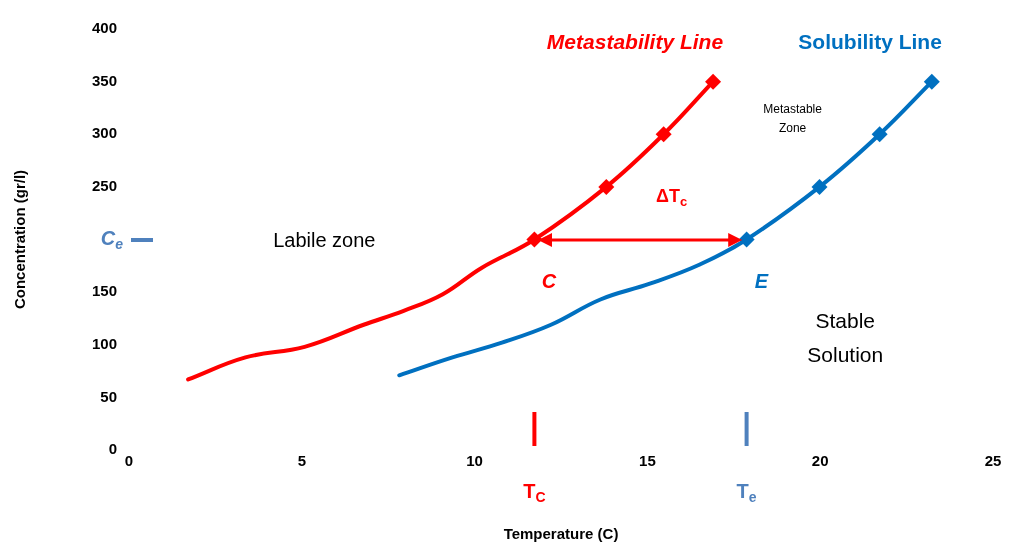 This screenshot has width=1023, height=554. I want to click on y-tick-label: 400, so click(105, 28).